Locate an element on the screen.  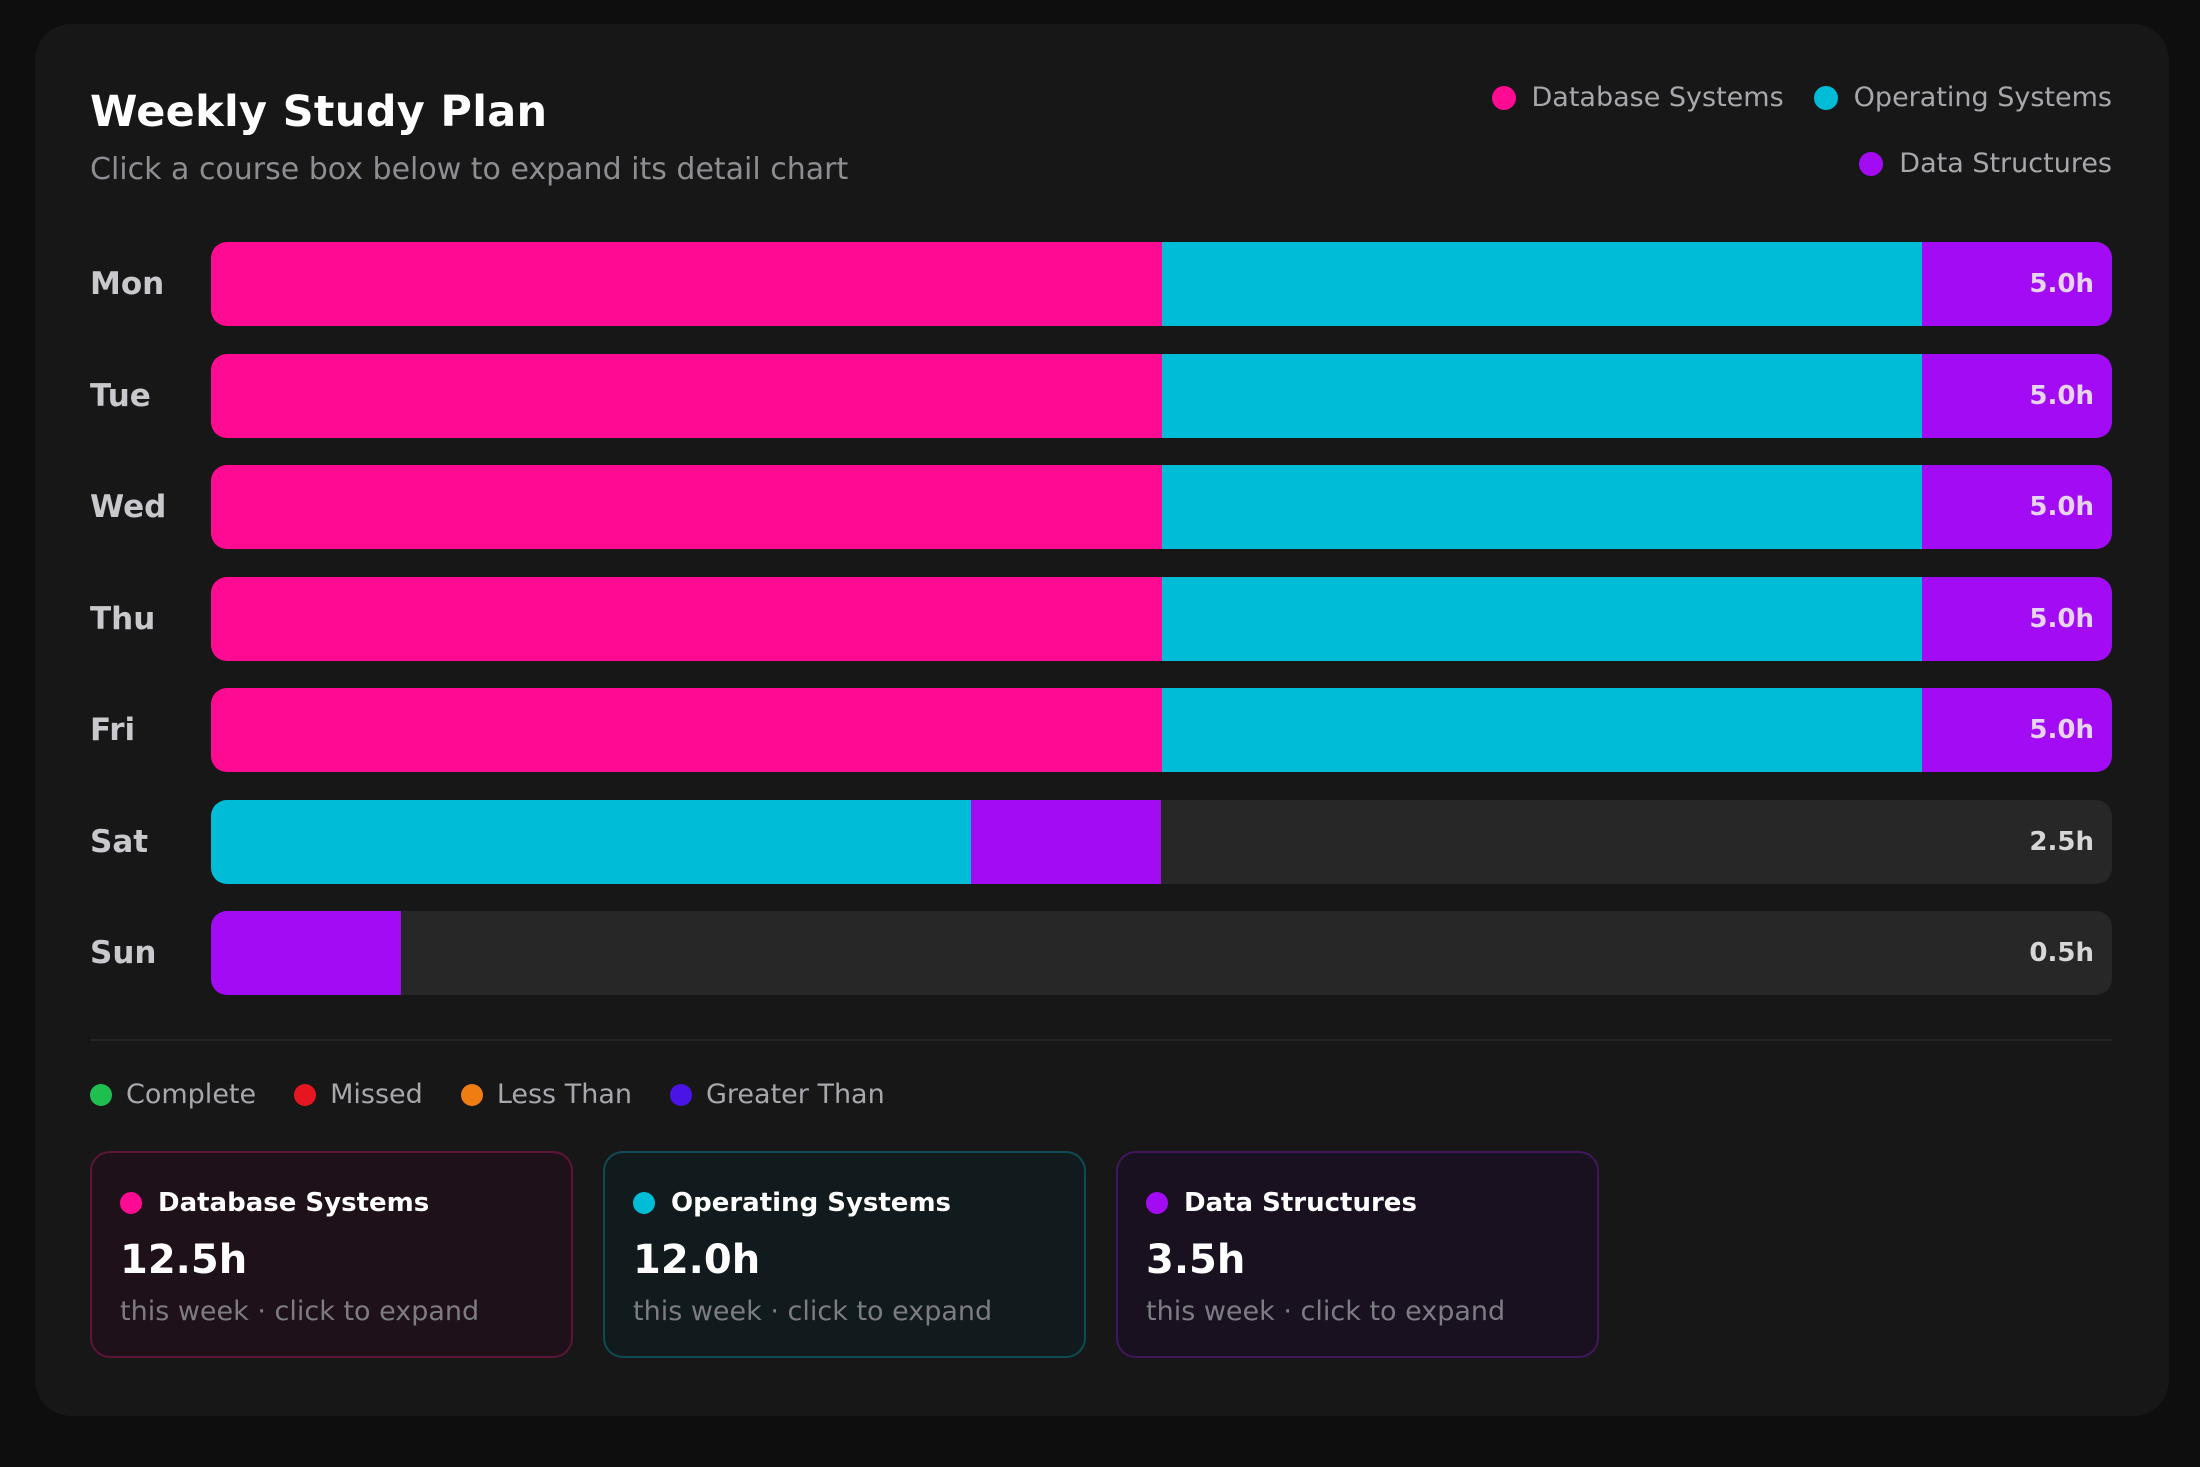
course-box-title: Database Systems is located at coordinates (294, 1203).